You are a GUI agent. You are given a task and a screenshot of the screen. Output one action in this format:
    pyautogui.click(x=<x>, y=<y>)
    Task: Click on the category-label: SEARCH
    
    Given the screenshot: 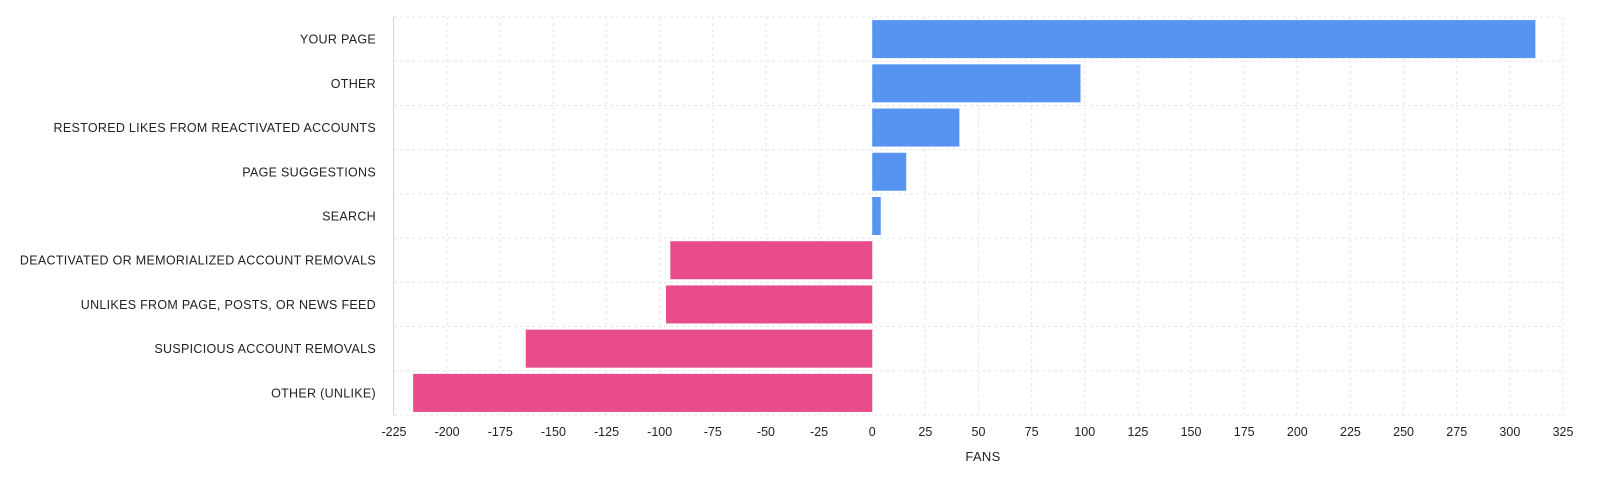 What is the action you would take?
    pyautogui.click(x=349, y=217)
    